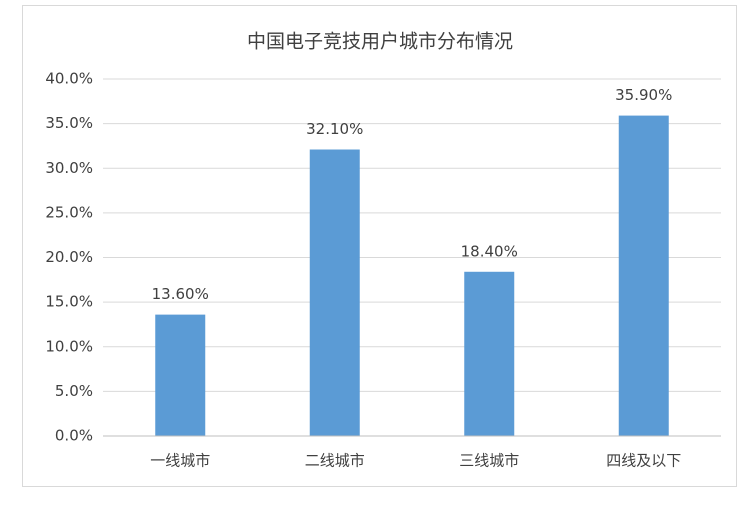  Describe the element at coordinates (69, 257) in the screenshot. I see `y-tick-label: 20.0%` at that location.